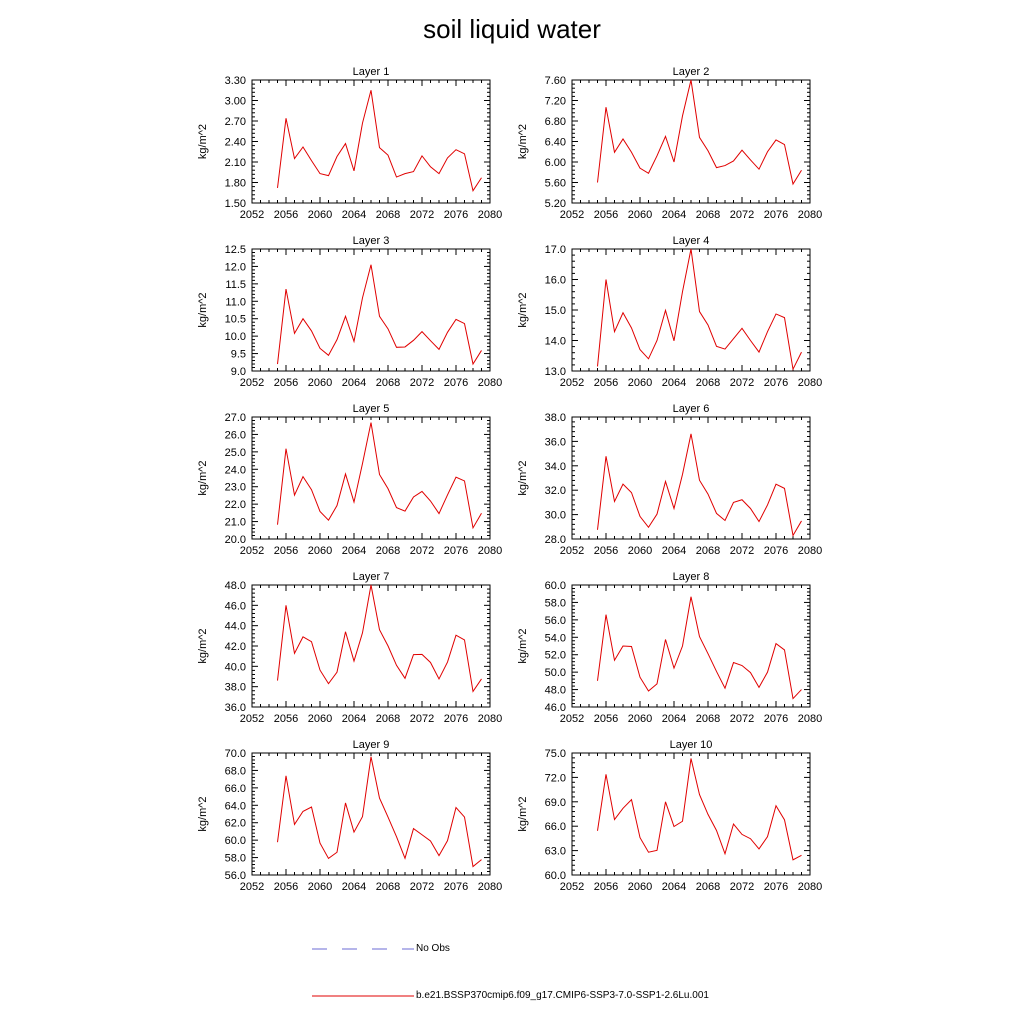  What do you see at coordinates (555, 204) in the screenshot?
I see `y-tick-label: 5.20` at bounding box center [555, 204].